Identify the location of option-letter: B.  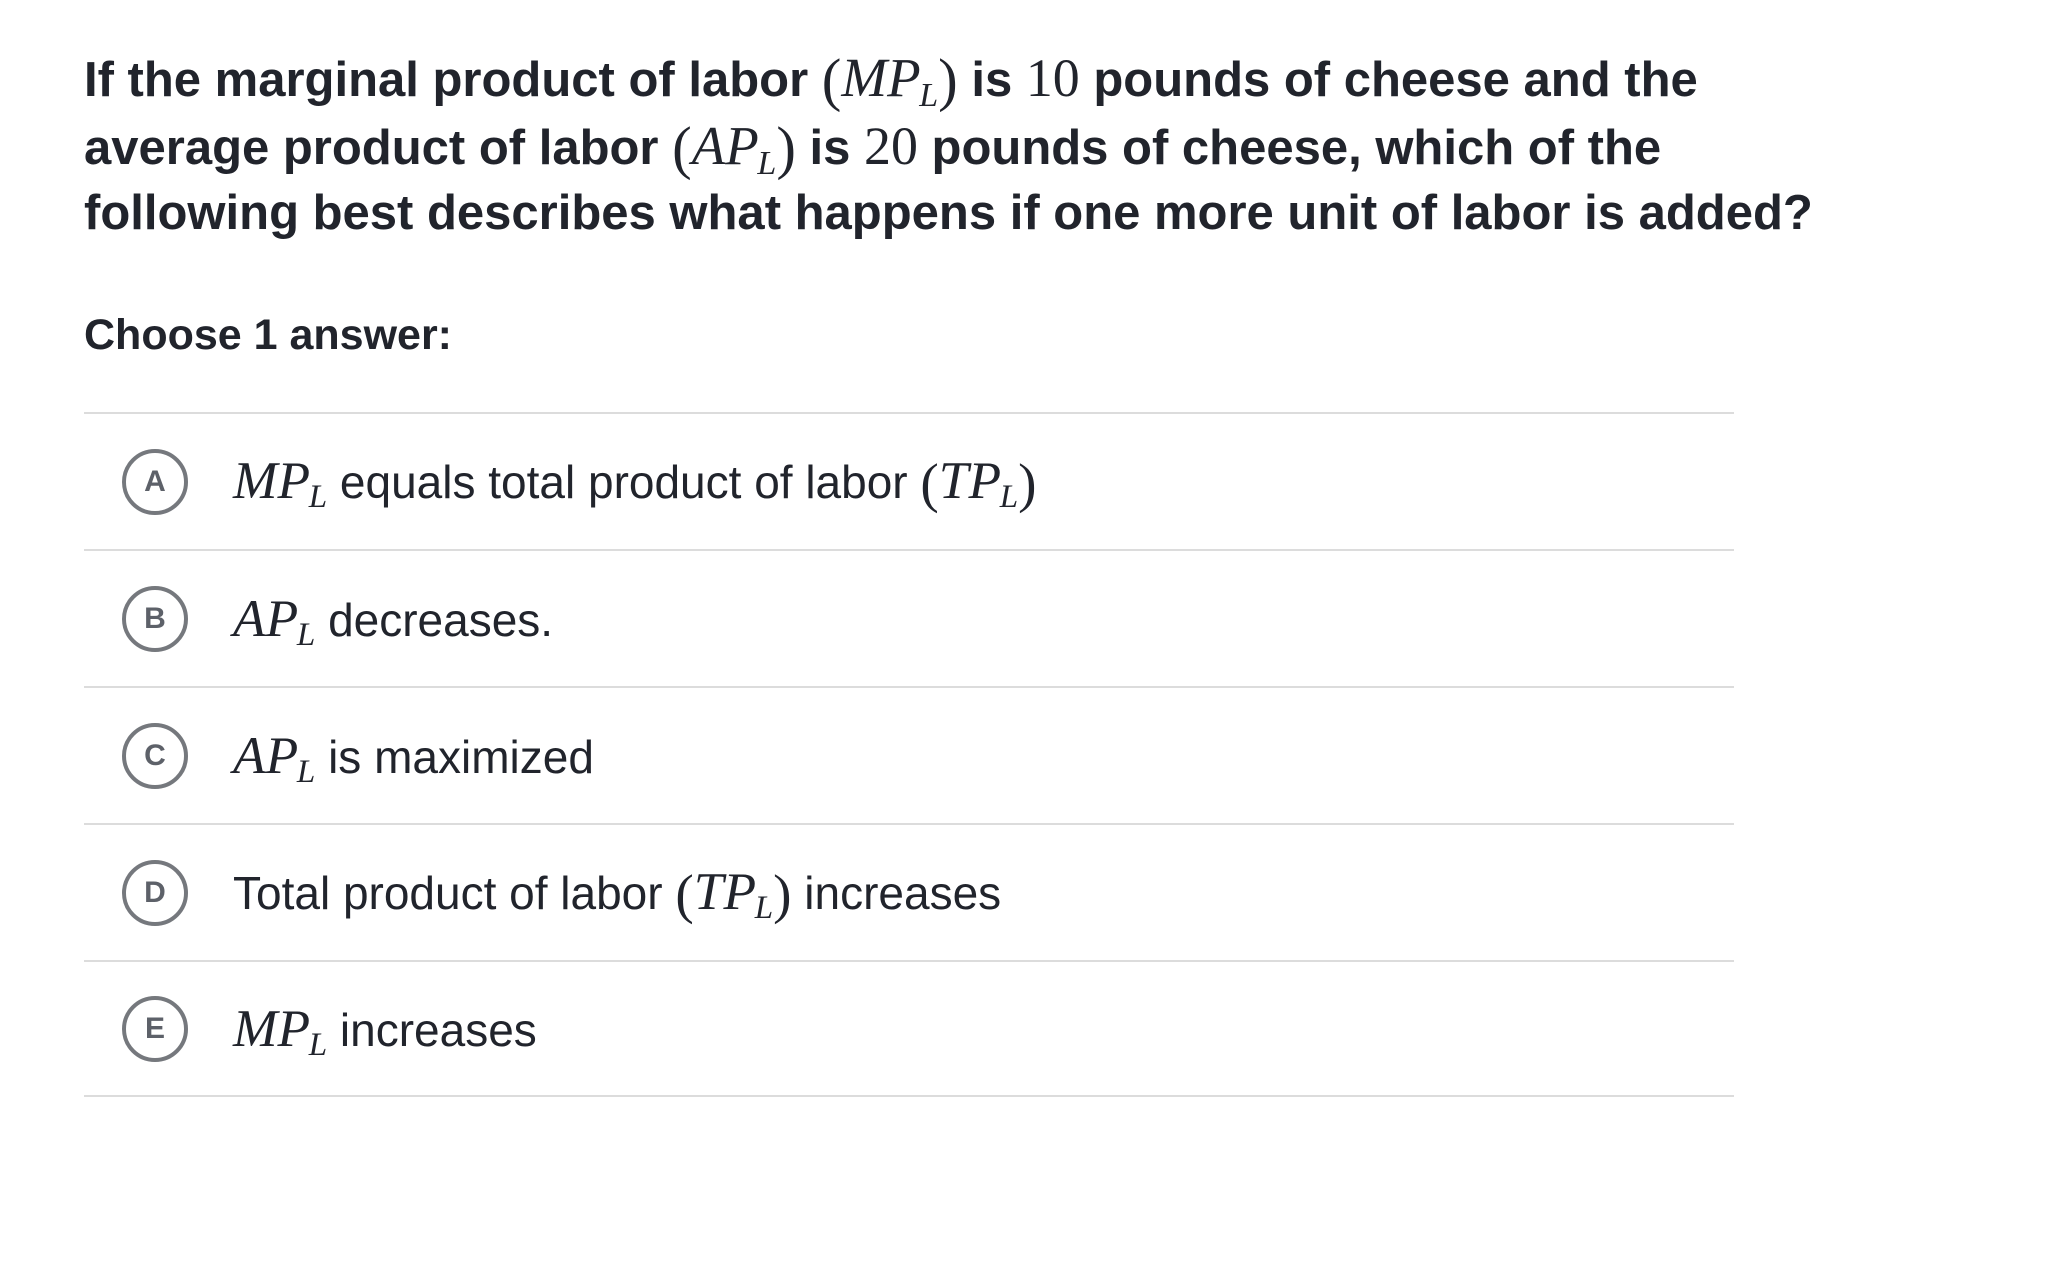
(155, 618).